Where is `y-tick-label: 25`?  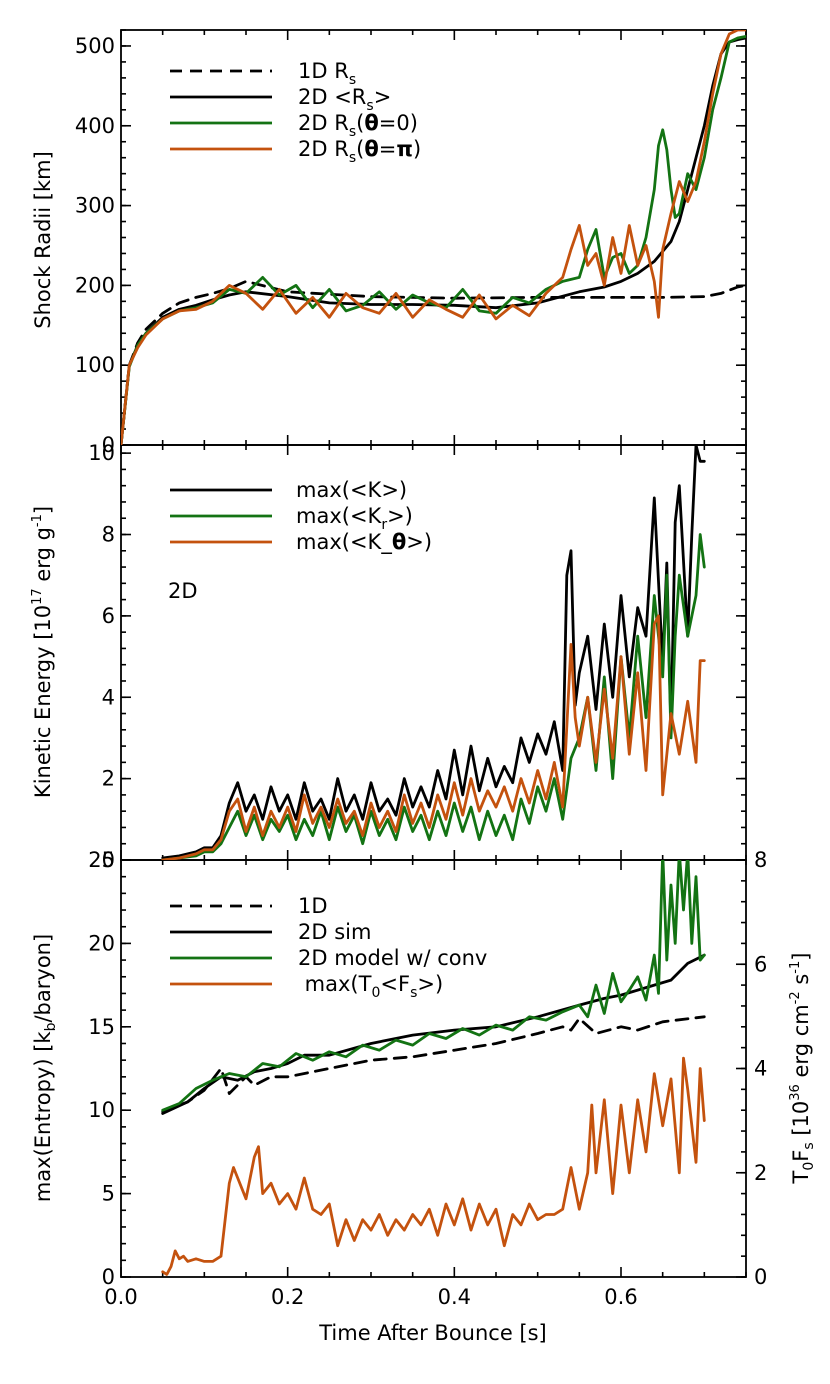
y-tick-label: 25 is located at coordinates (101, 860).